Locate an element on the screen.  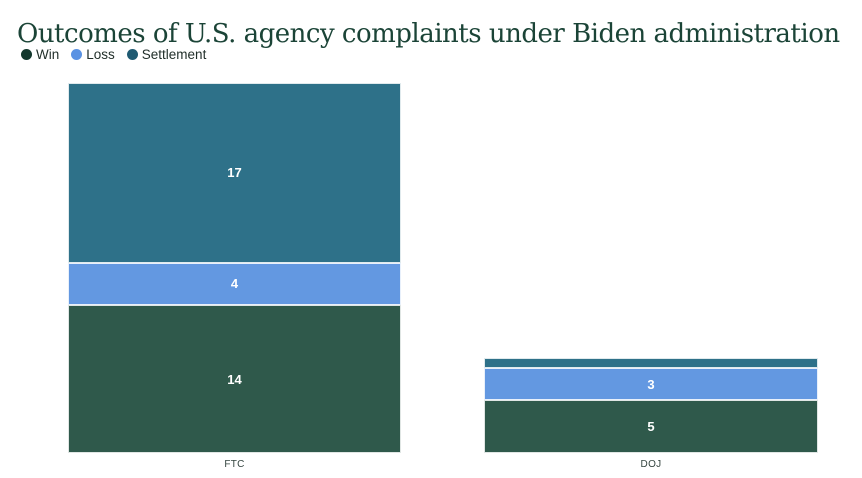
bar-segment-ftc-win: 14 is located at coordinates (234, 379).